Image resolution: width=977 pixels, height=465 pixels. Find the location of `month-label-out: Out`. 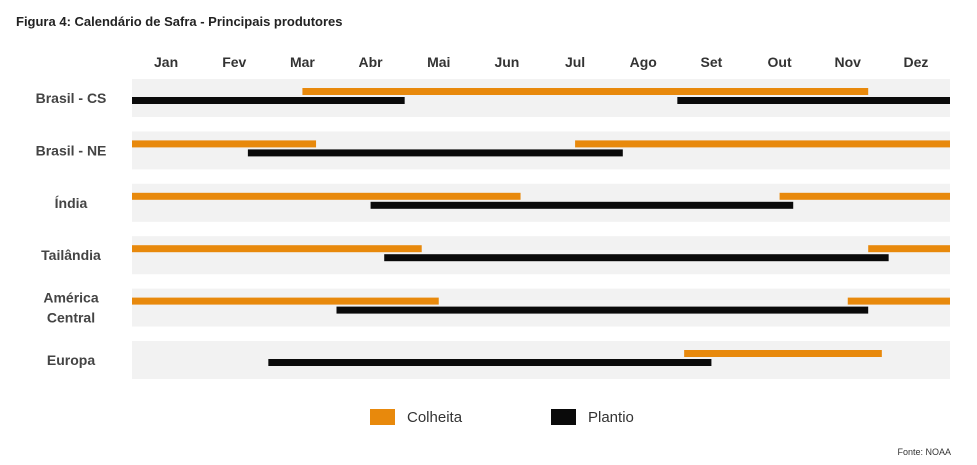

month-label-out: Out is located at coordinates (780, 62).